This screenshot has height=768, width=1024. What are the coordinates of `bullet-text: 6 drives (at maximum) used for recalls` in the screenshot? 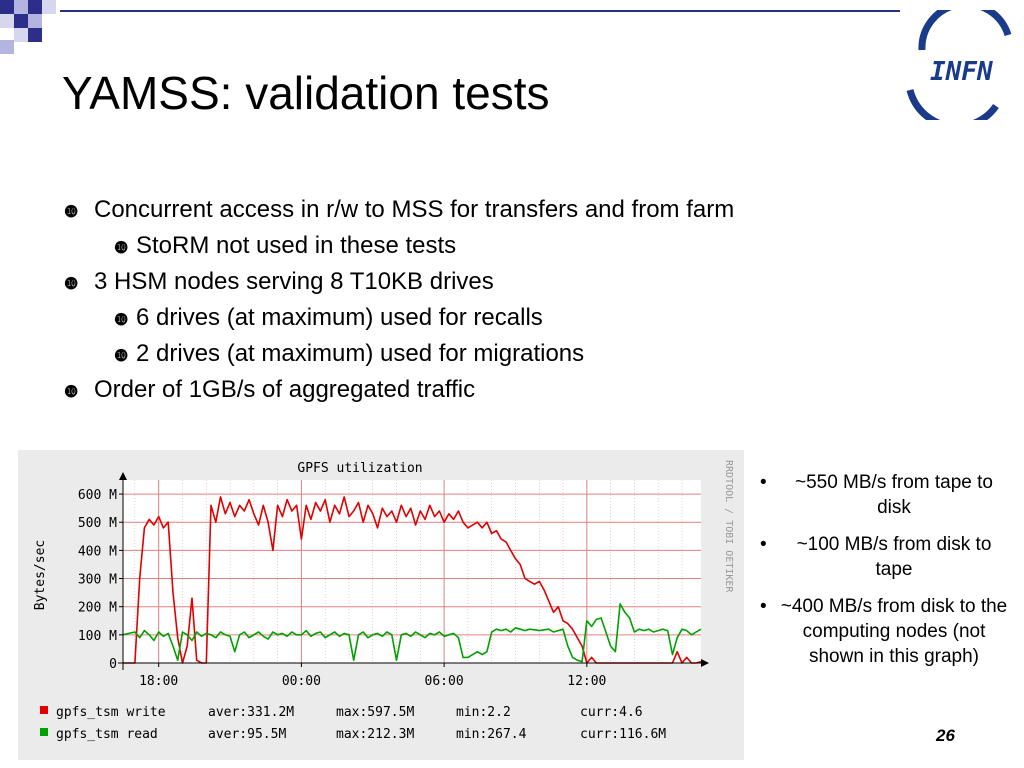 It's located at (339, 317).